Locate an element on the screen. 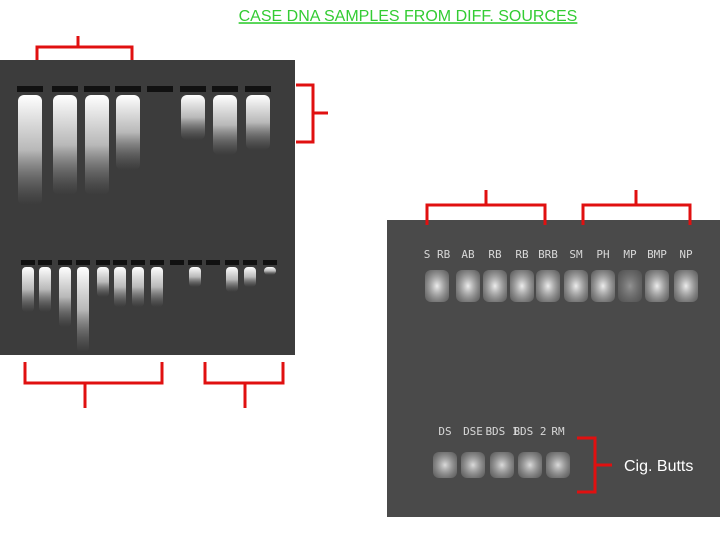 Image resolution: width=720 pixels, height=540 pixels. lane-label: BDS 1 is located at coordinates (501, 431).